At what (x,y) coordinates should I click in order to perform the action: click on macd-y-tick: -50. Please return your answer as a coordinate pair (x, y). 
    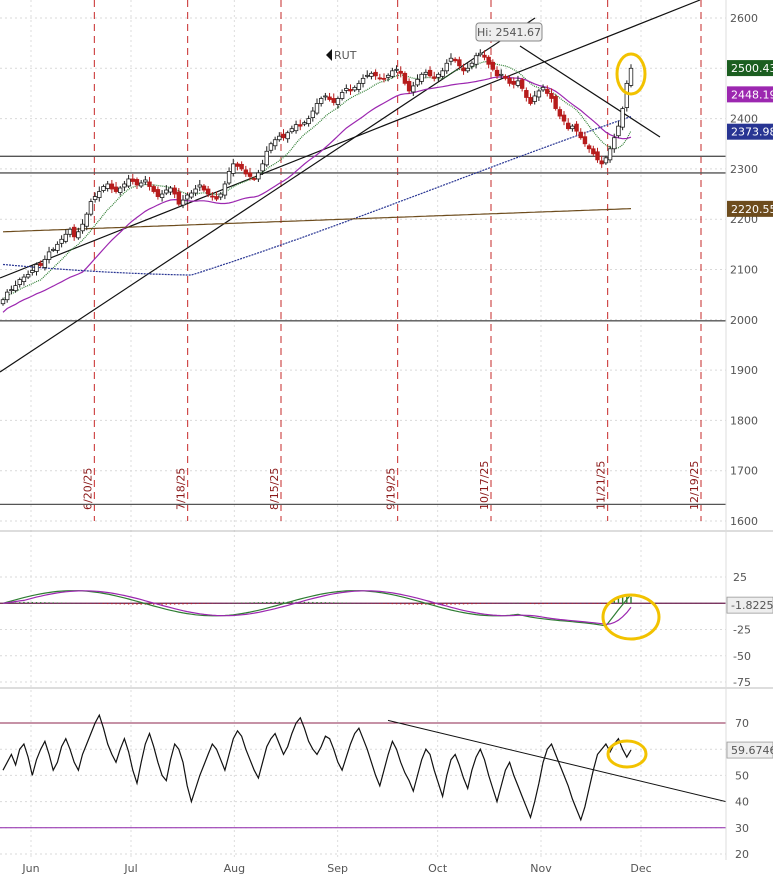
    Looking at the image, I should click on (742, 656).